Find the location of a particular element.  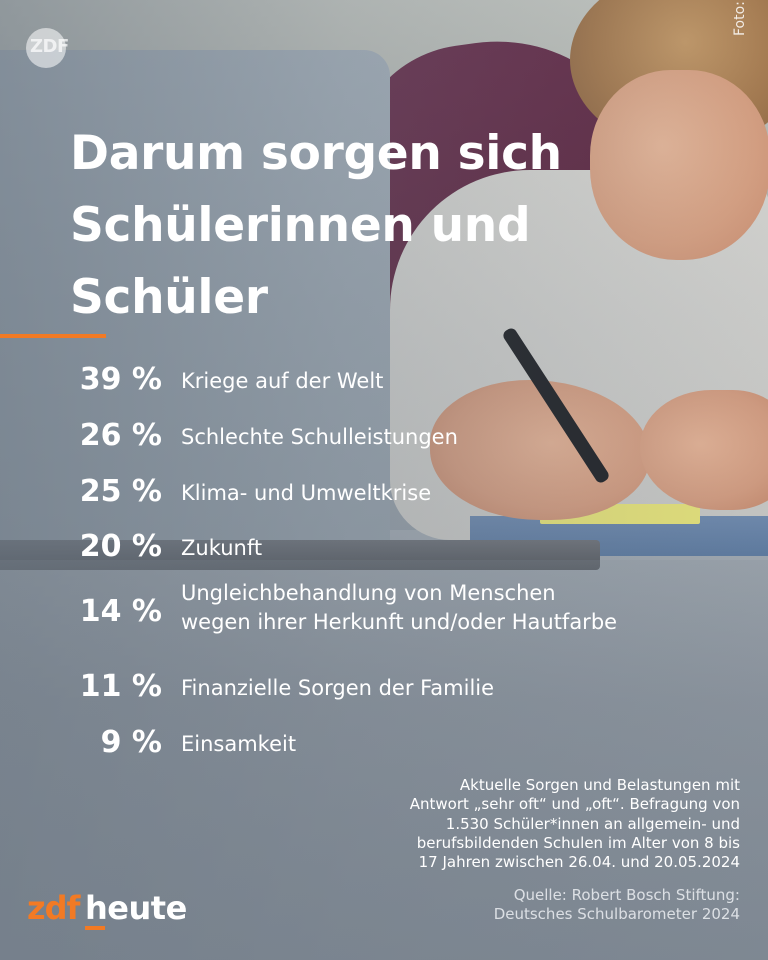

footnote-line-3: 1.530 Schüler*innen an allgemein- und is located at coordinates (592, 823).